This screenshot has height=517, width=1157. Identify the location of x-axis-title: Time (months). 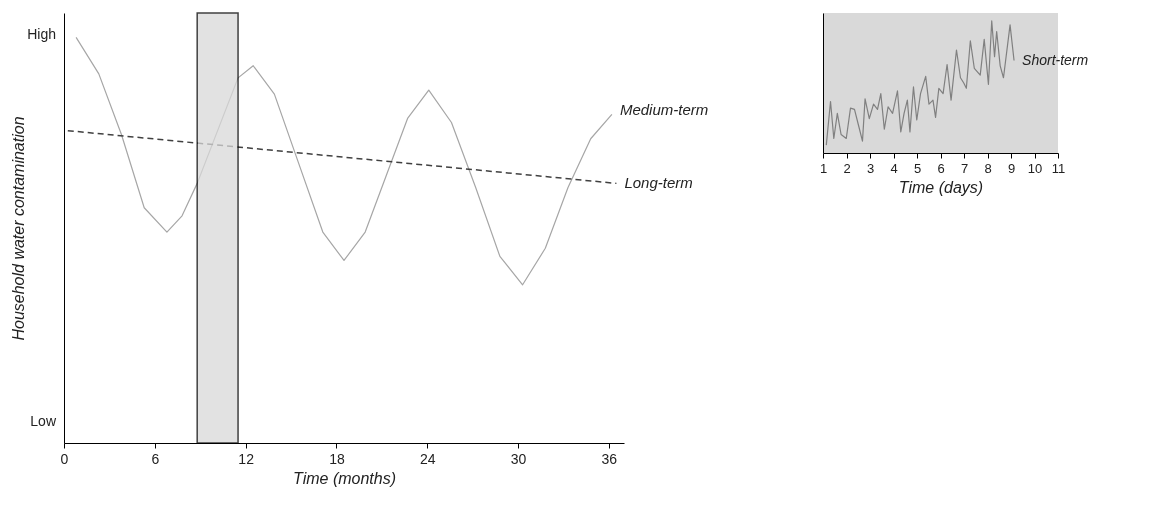
(344, 478).